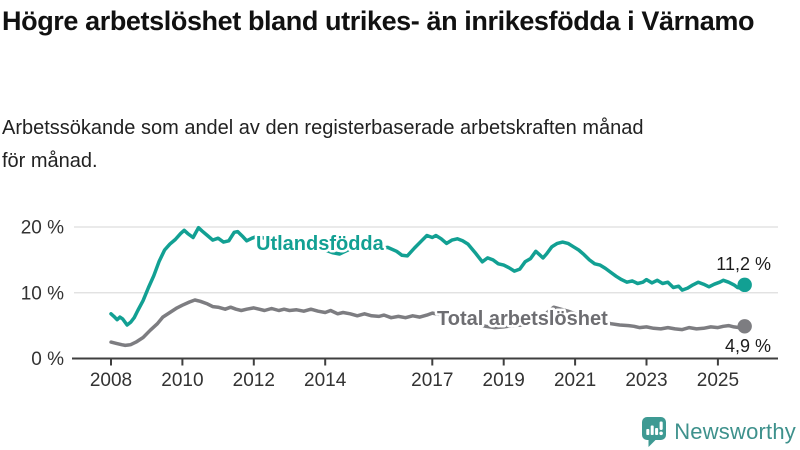 Image resolution: width=800 pixels, height=450 pixels. What do you see at coordinates (432, 380) in the screenshot?
I see `x-tick-label: 2017` at bounding box center [432, 380].